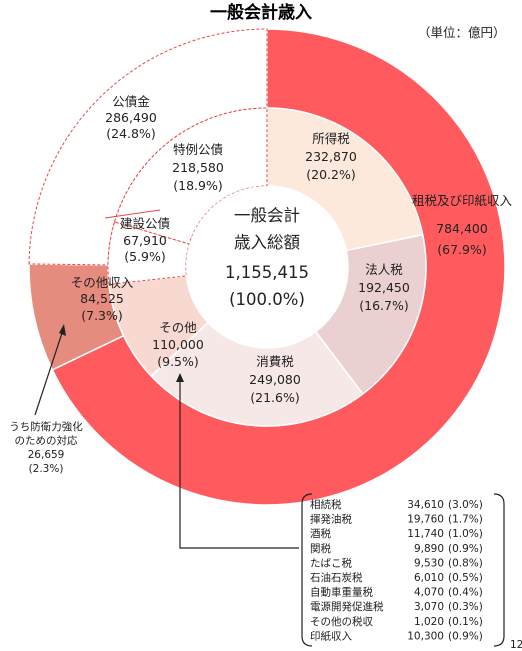 The image size is (522, 651). What do you see at coordinates (46, 455) in the screenshot?
I see `annotation-value: 26,659` at bounding box center [46, 455].